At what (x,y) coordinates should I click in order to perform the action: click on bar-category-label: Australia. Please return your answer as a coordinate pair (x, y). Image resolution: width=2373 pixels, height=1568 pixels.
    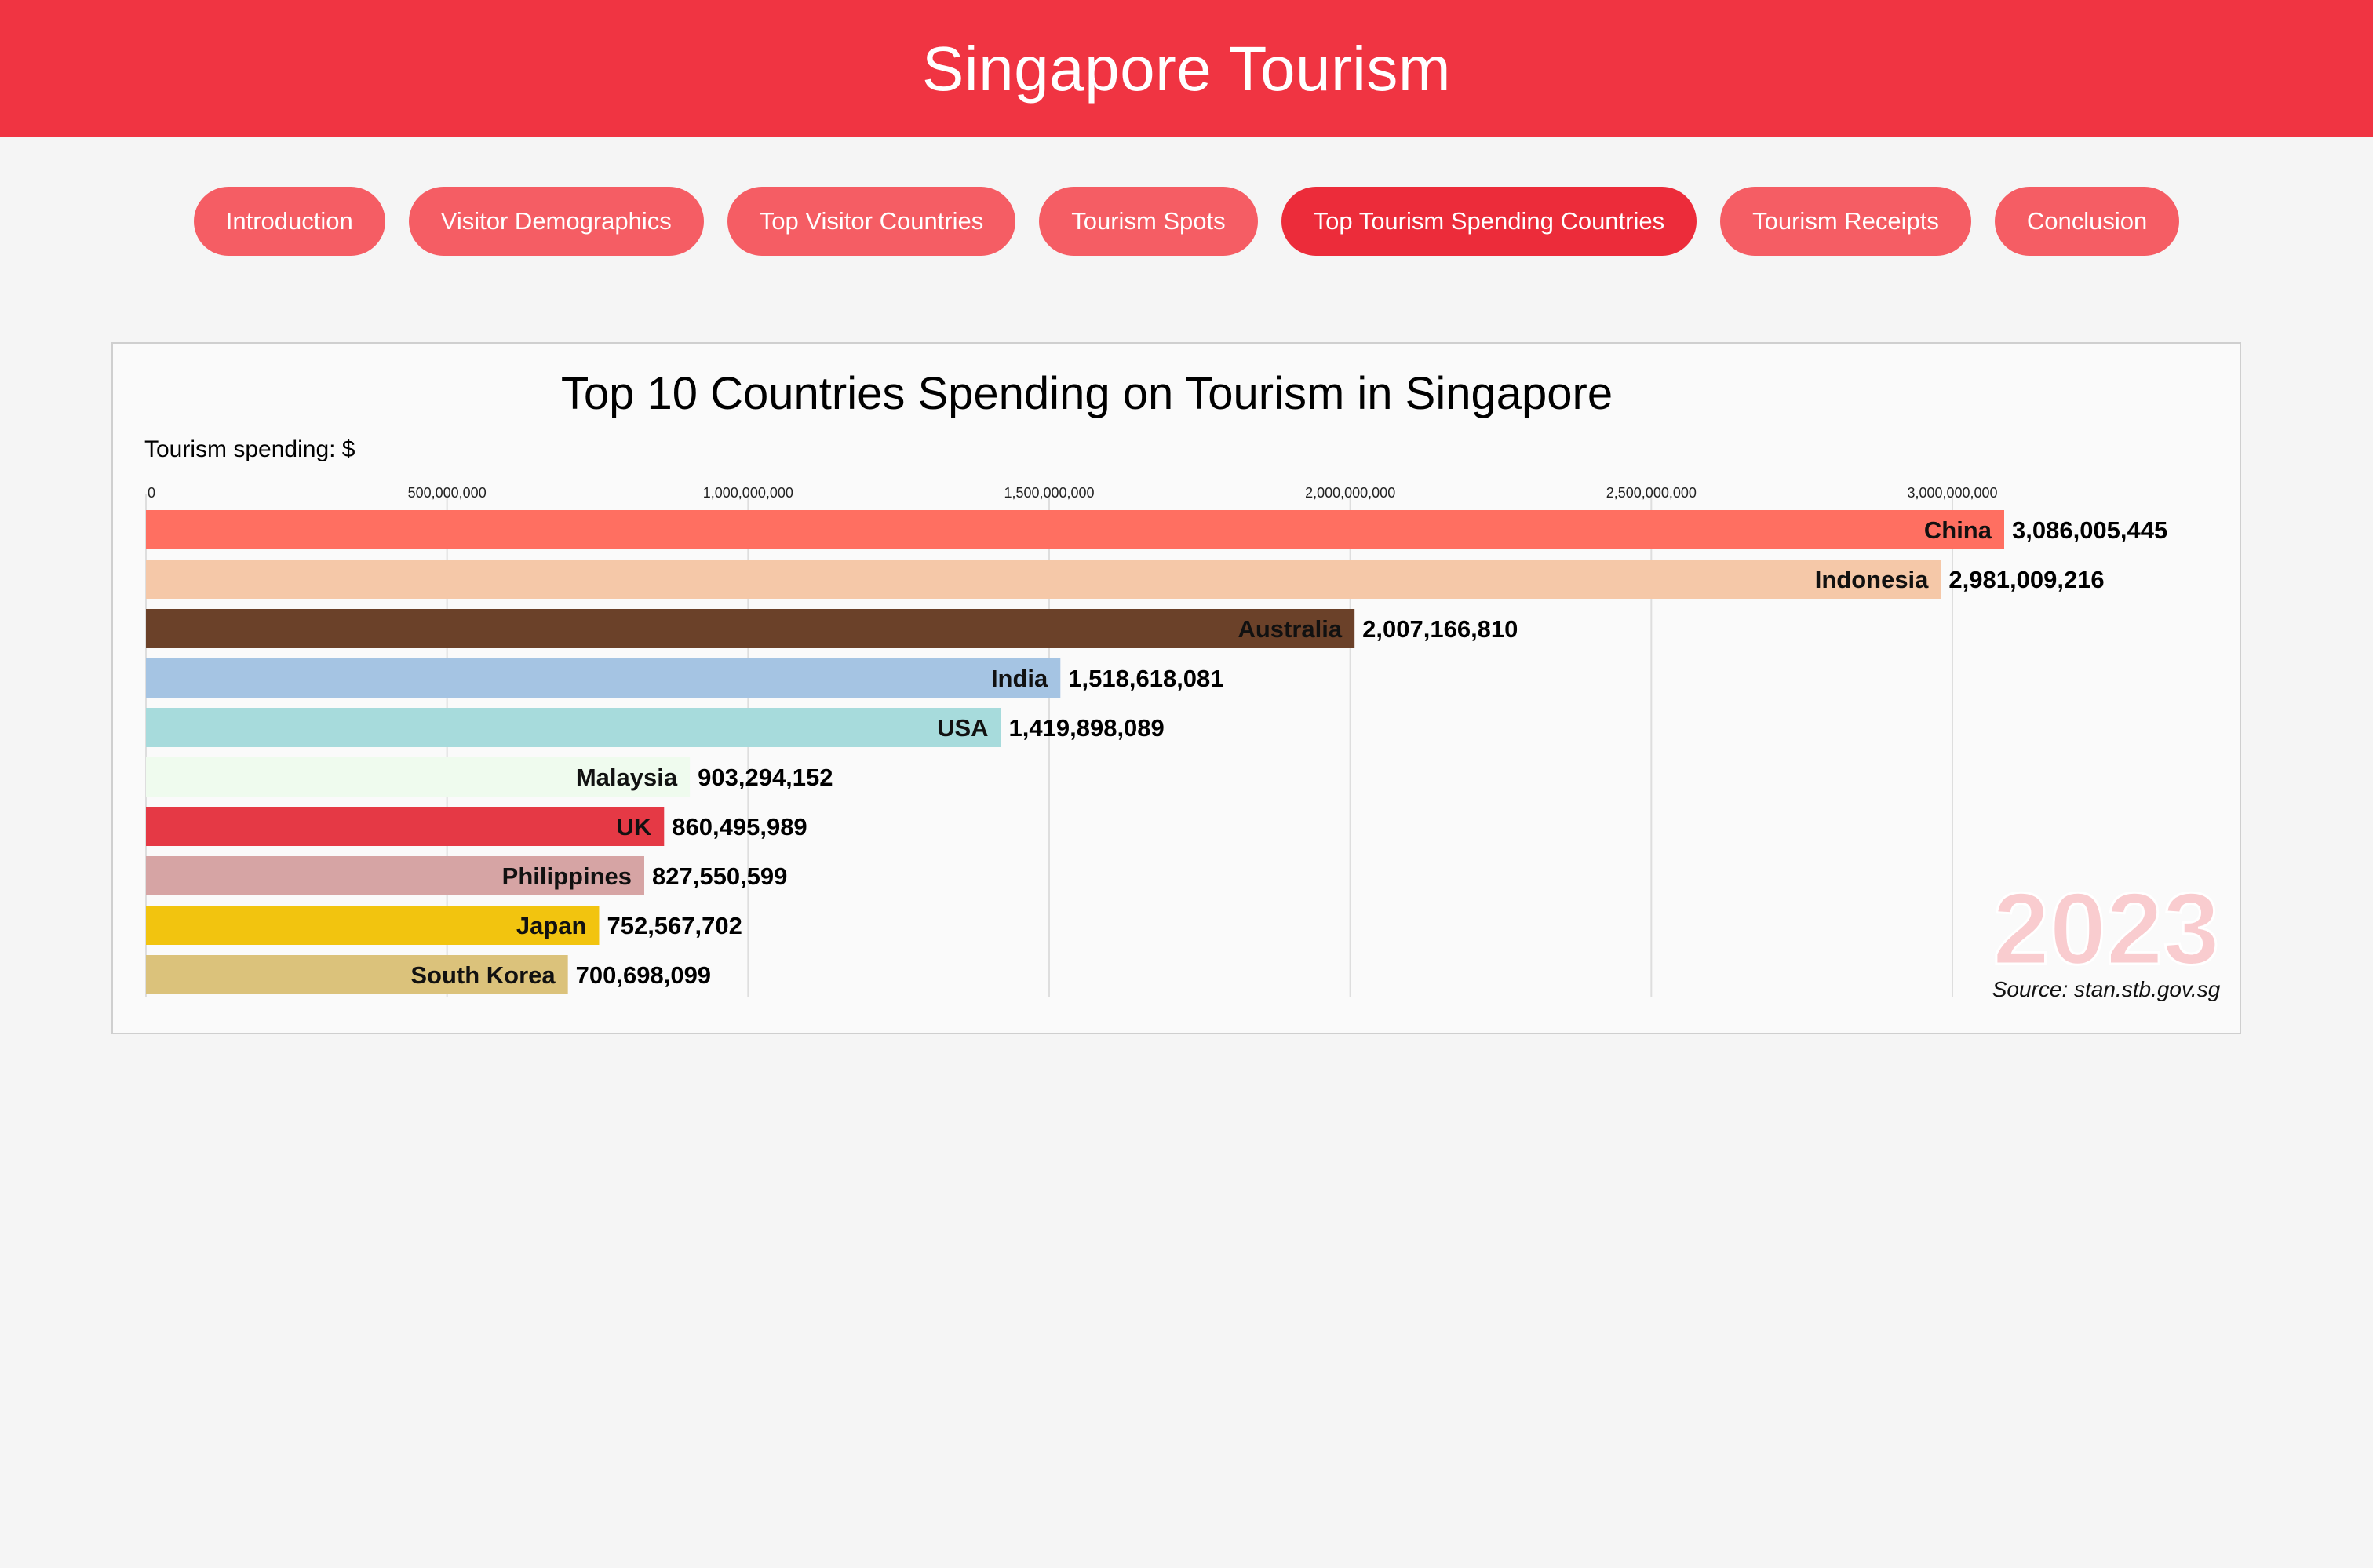
    Looking at the image, I should click on (1290, 629).